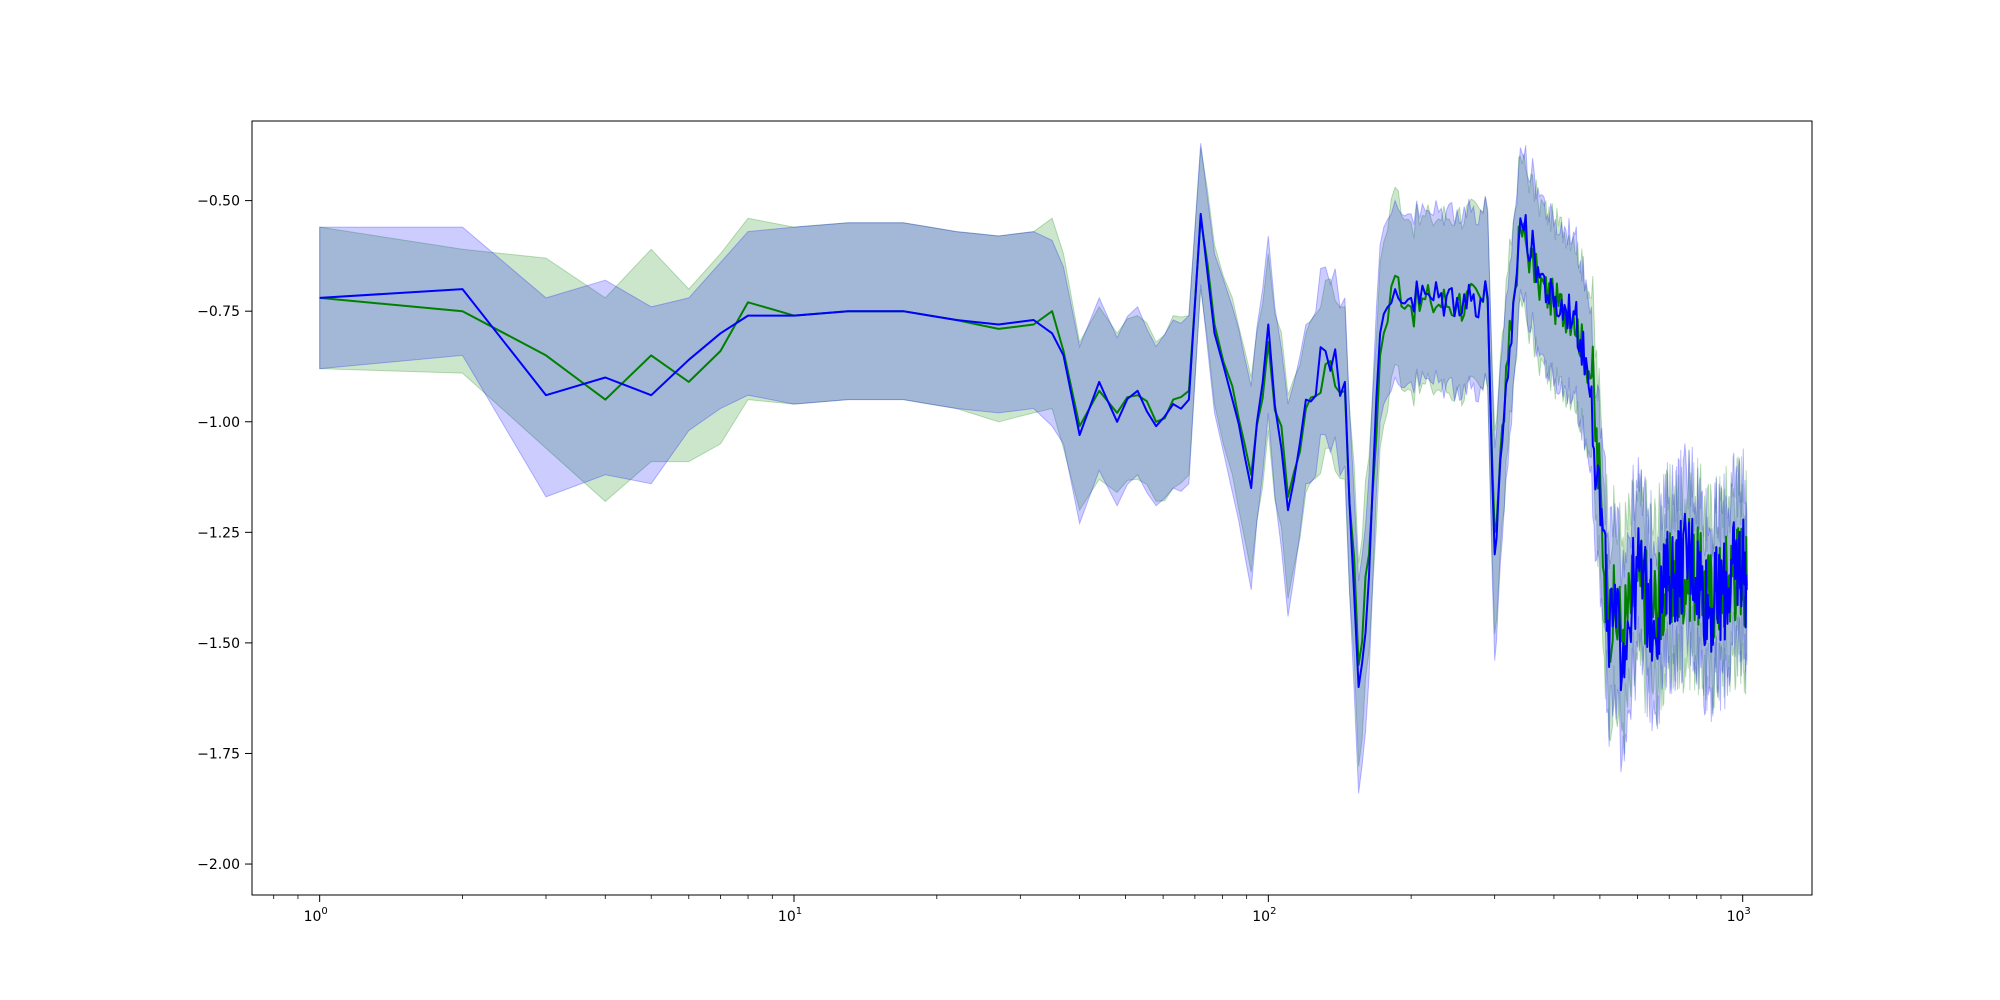  What do you see at coordinates (218, 533) in the screenshot?
I see `y-tick-label: −1.25` at bounding box center [218, 533].